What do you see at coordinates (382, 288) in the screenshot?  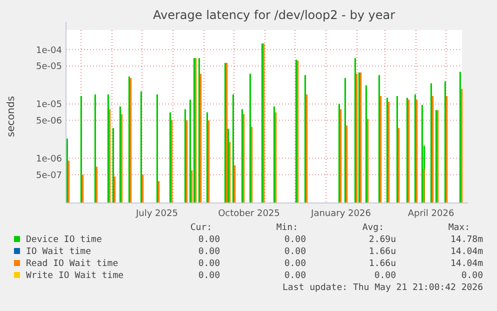 I see `text: Last update: Thu May 21 21:00:42 2026` at bounding box center [382, 288].